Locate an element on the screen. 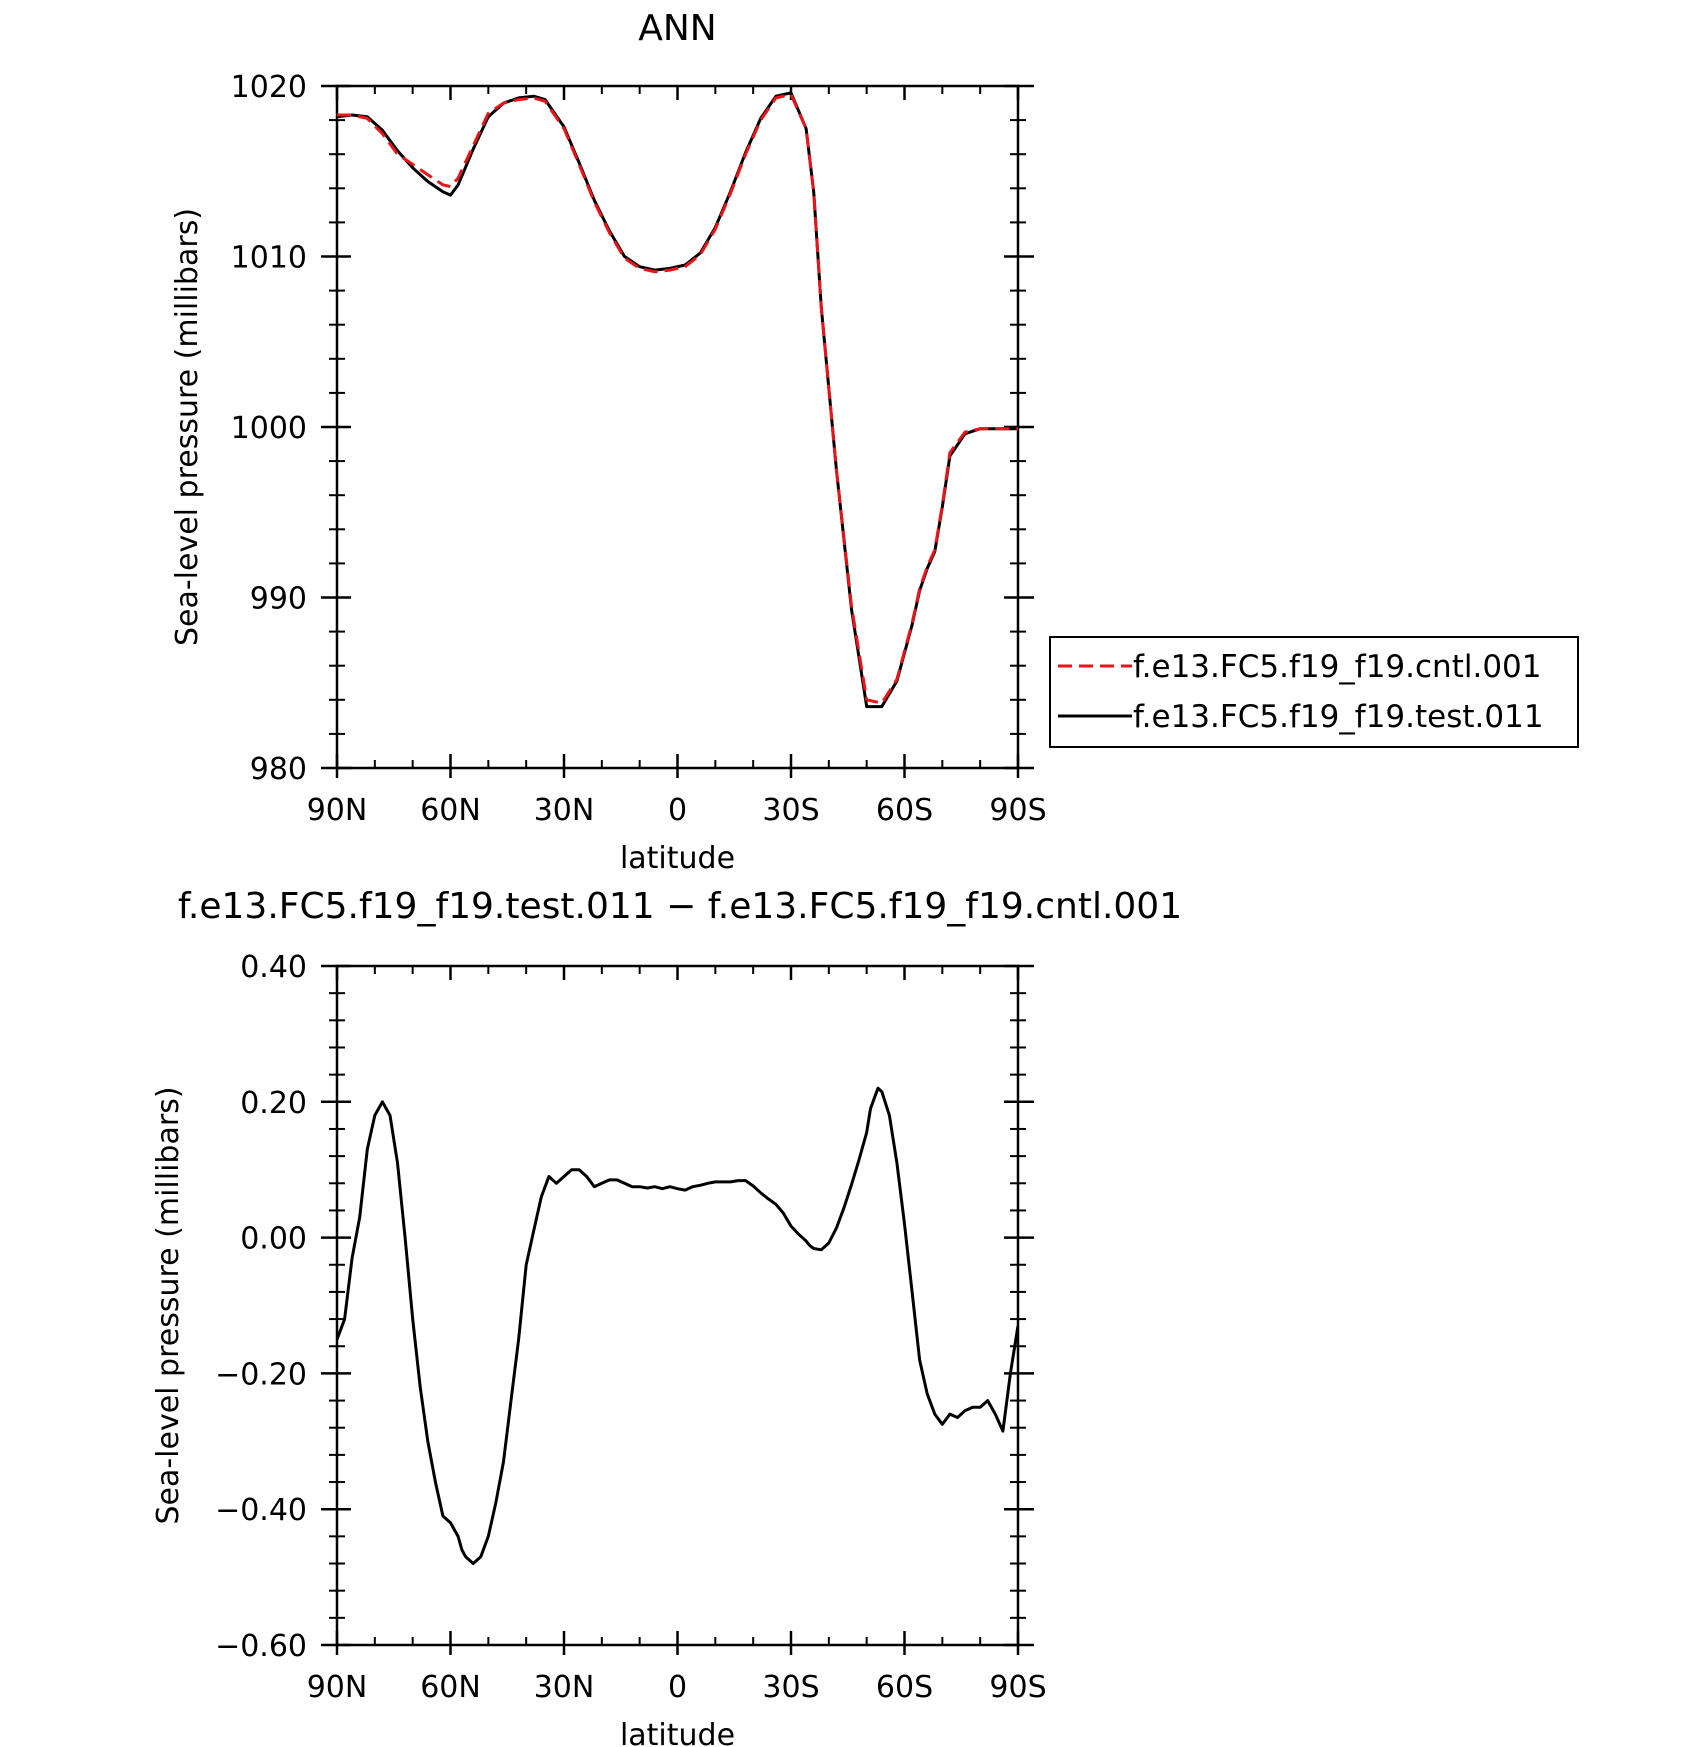  y-tick-label: 980 is located at coordinates (278, 769).